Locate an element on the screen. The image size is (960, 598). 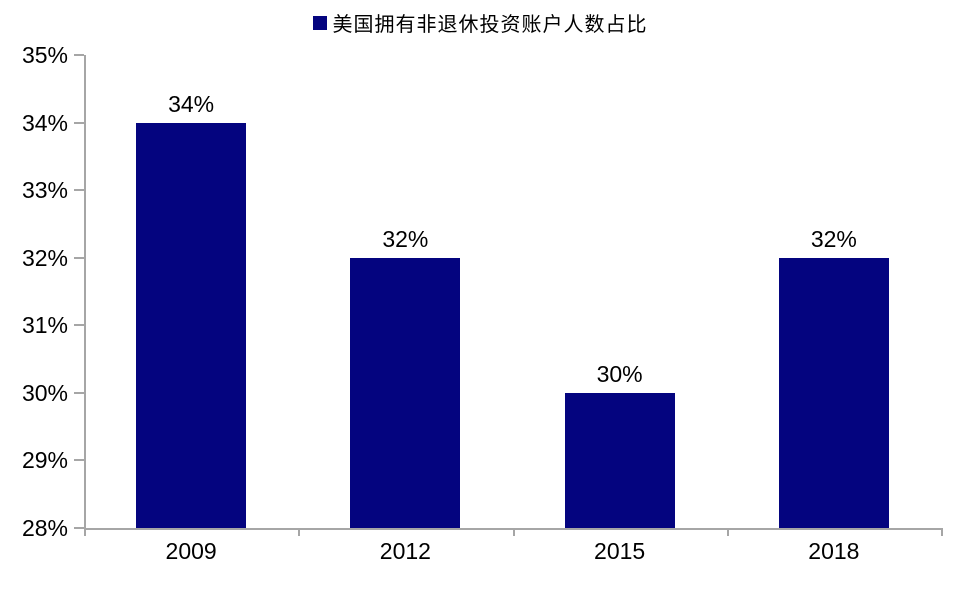
y-axis-label: 32% is located at coordinates (44, 257).